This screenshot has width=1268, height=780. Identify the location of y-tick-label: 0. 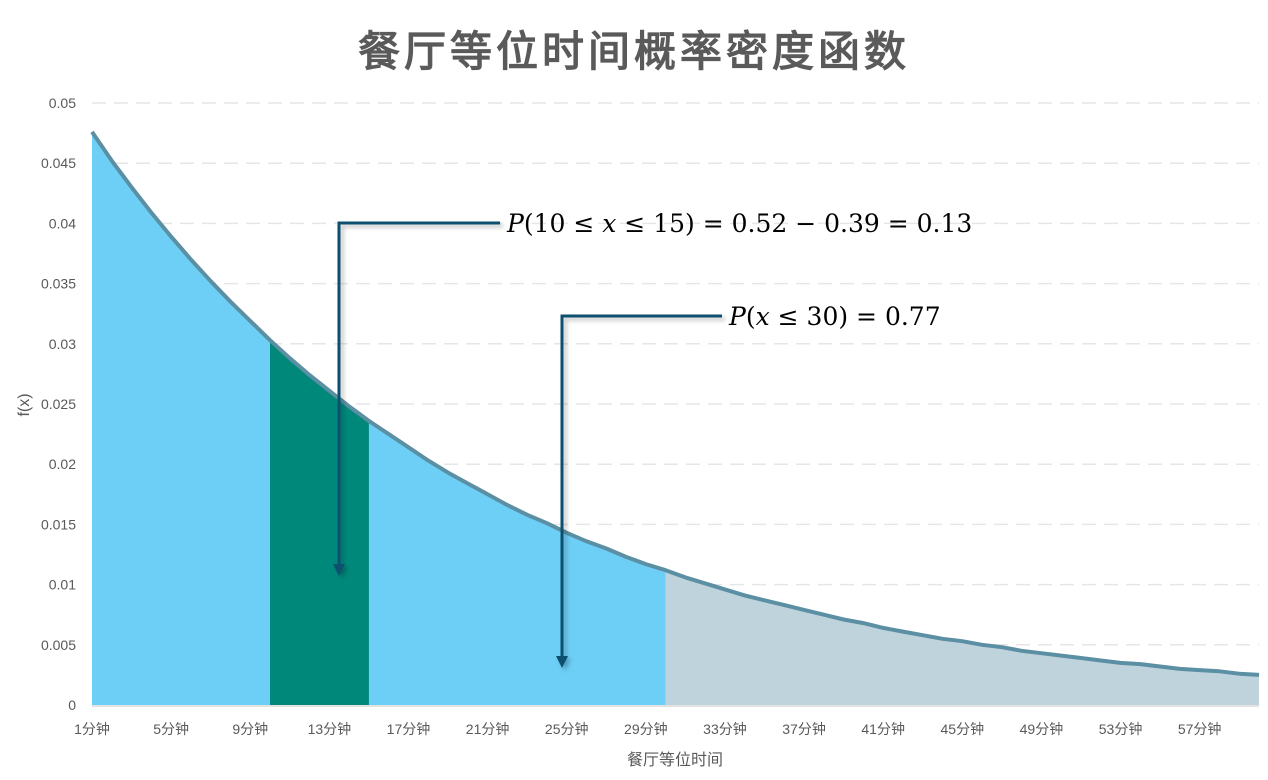
(72, 705).